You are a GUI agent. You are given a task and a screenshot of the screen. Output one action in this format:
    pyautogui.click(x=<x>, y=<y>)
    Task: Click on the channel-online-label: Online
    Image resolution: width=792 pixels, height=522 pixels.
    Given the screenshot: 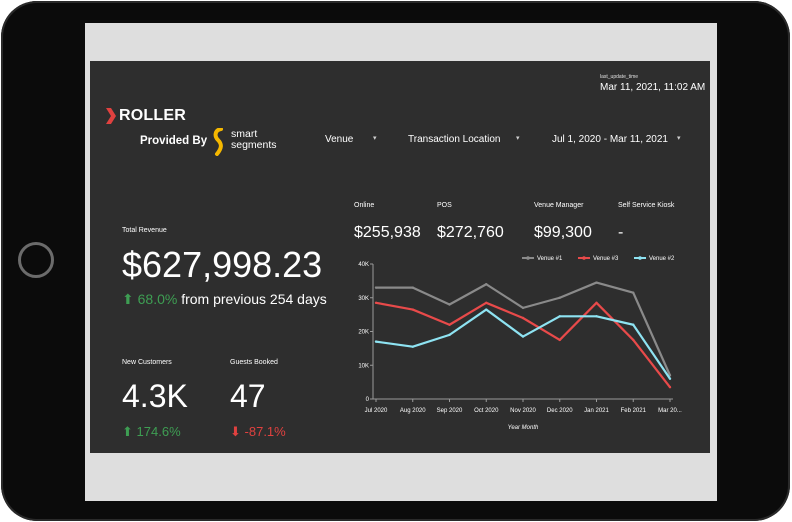 What is the action you would take?
    pyautogui.click(x=364, y=205)
    